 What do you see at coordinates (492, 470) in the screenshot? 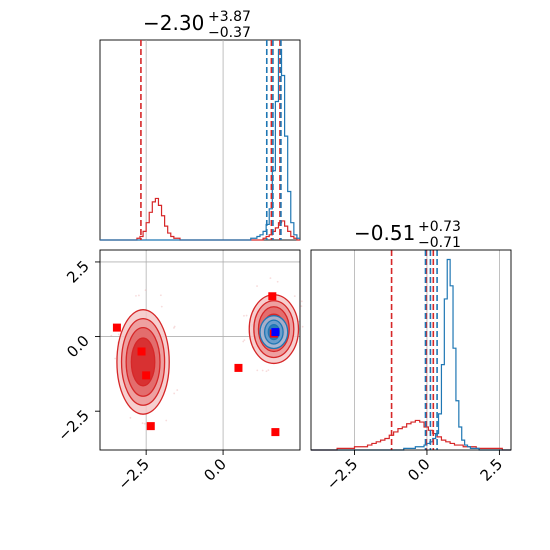
I see `x-tick-label: 2.5` at bounding box center [492, 470].